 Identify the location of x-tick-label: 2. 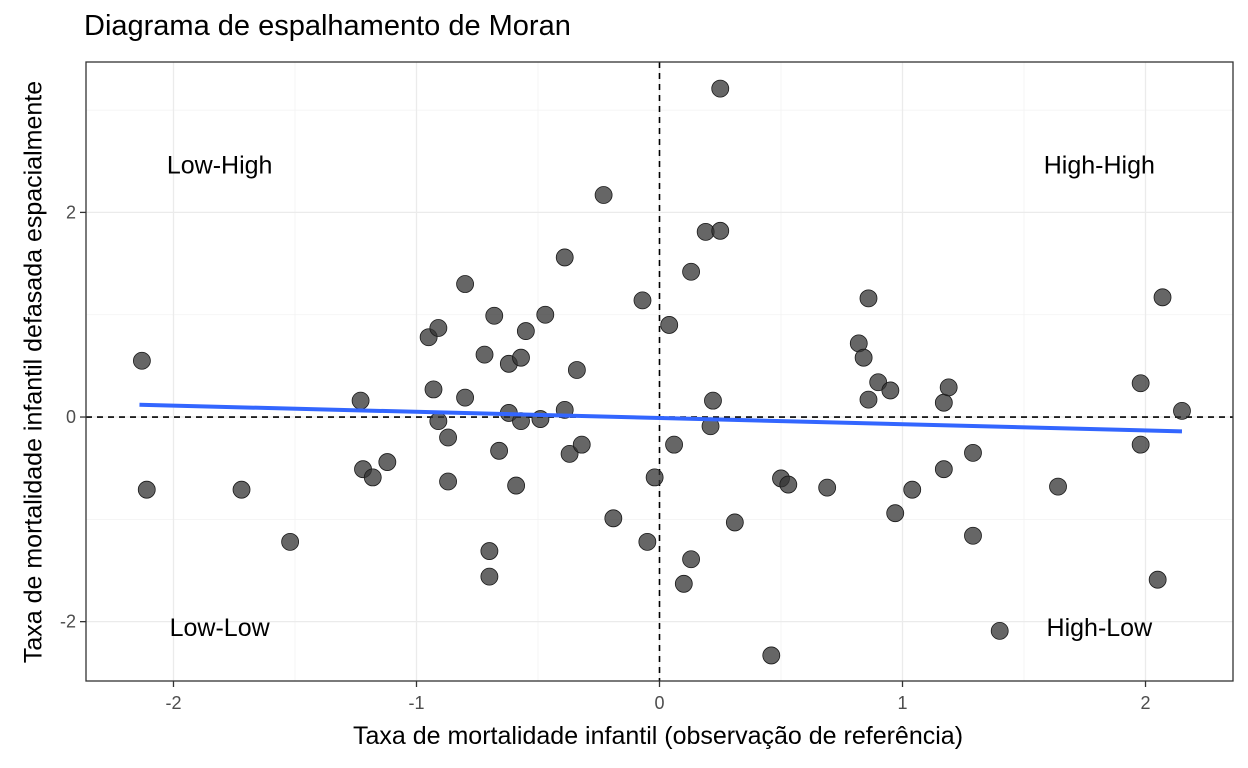
(1146, 703).